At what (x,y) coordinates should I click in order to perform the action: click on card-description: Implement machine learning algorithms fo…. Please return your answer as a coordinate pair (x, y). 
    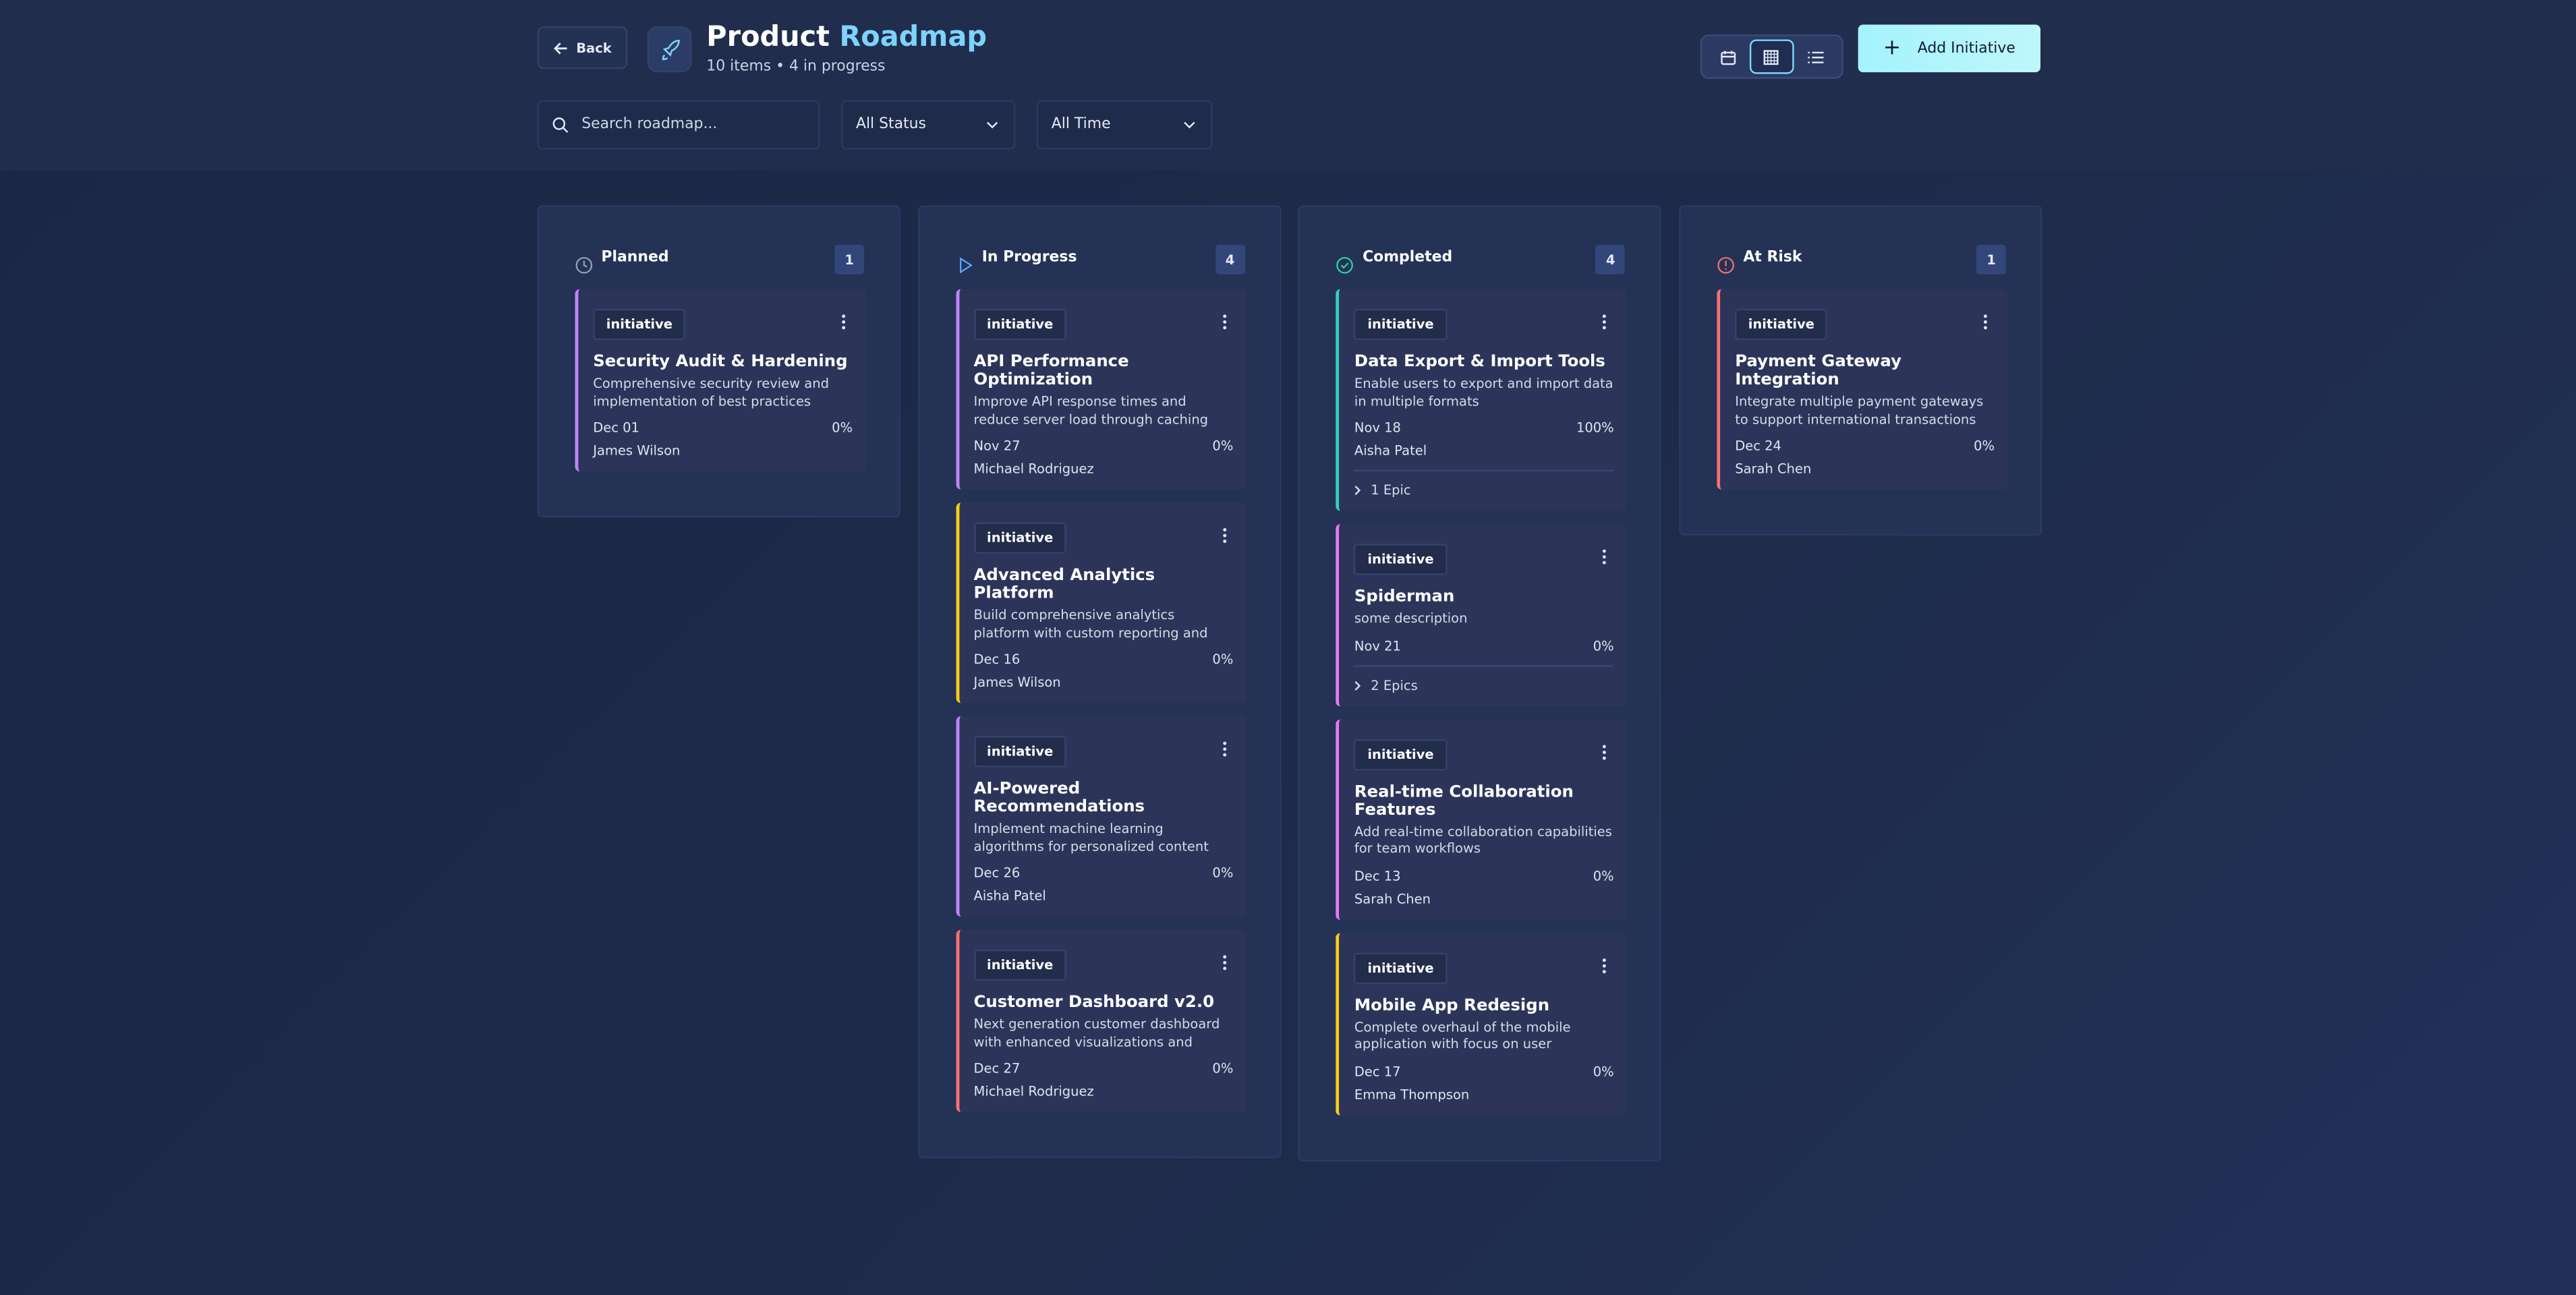
    Looking at the image, I should click on (1091, 837).